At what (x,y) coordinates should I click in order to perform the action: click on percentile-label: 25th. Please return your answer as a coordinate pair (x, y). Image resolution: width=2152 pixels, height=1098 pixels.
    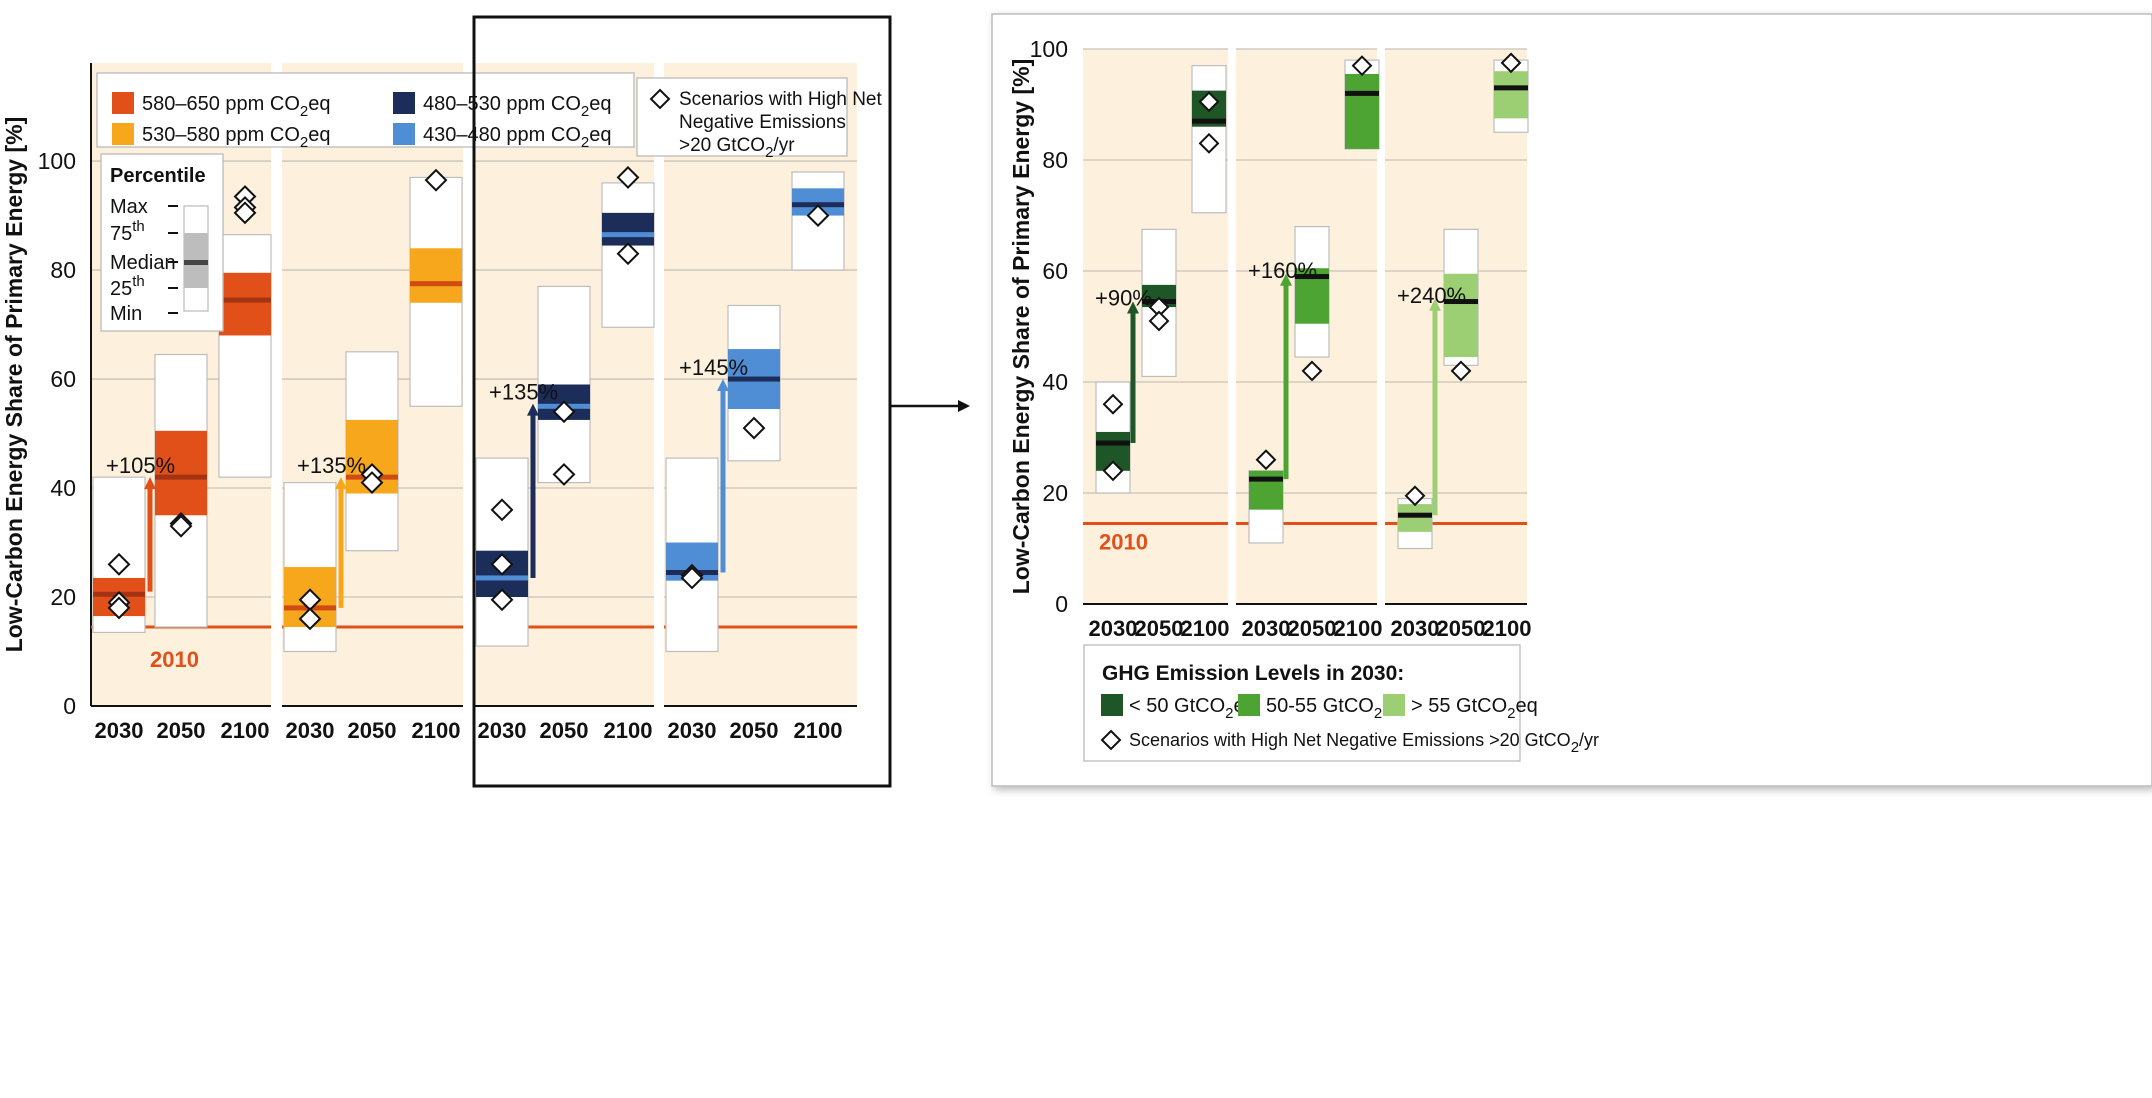
    Looking at the image, I should click on (127, 286).